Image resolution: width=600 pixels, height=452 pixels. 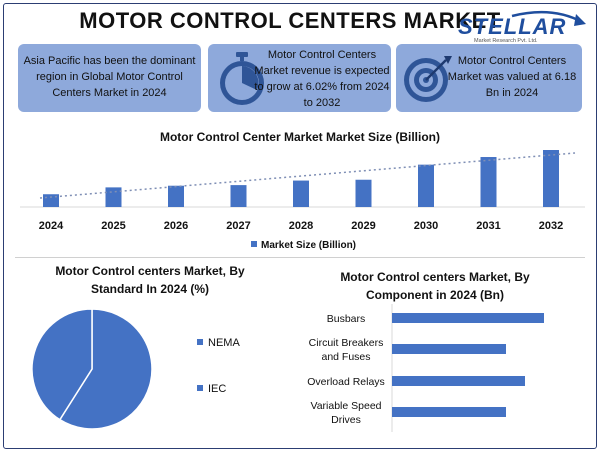 I want to click on logo-wordmark: STELLAR, so click(x=512, y=26).